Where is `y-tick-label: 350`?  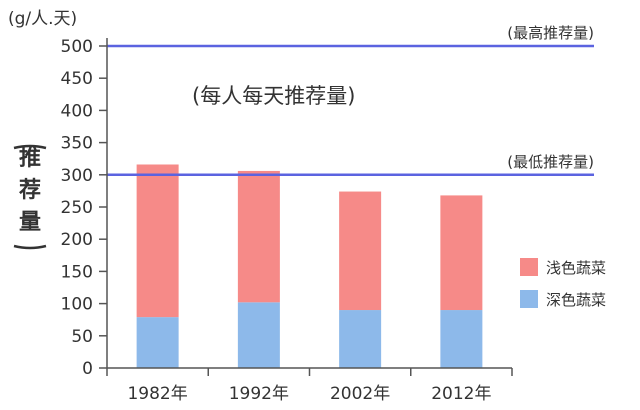
y-tick-label: 350 is located at coordinates (77, 144).